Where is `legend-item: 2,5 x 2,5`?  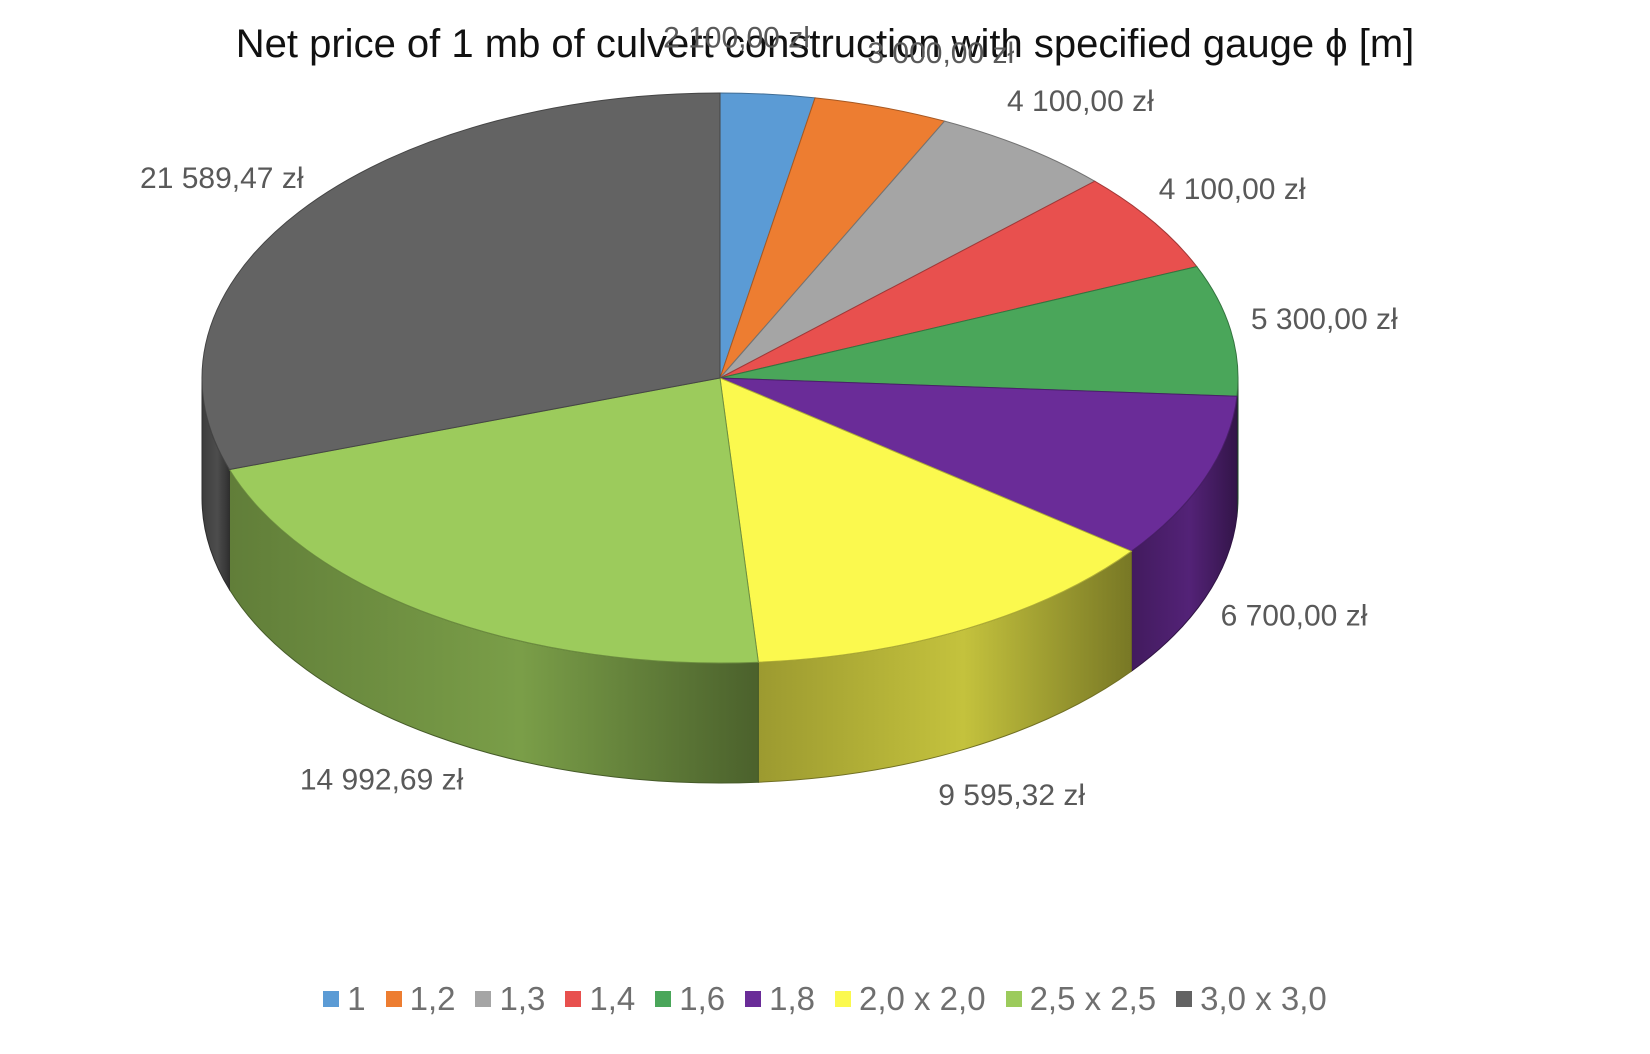
legend-item: 2,5 x 2,5 is located at coordinates (1081, 999).